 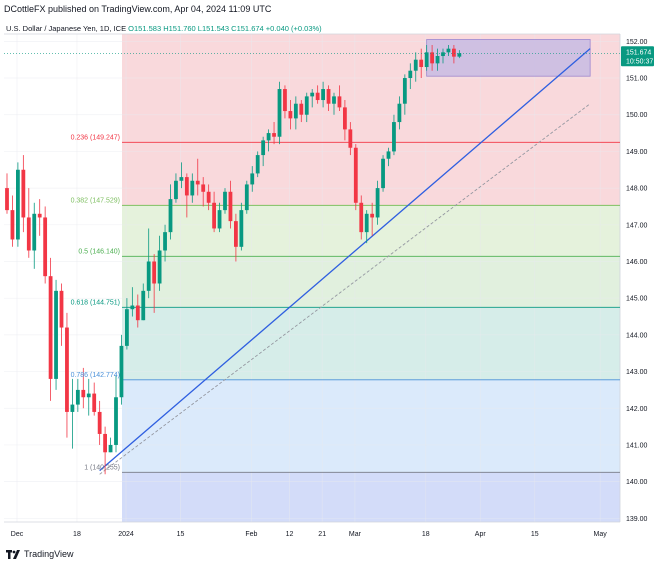 I want to click on price-tick-label: 145.00, so click(x=637, y=299).